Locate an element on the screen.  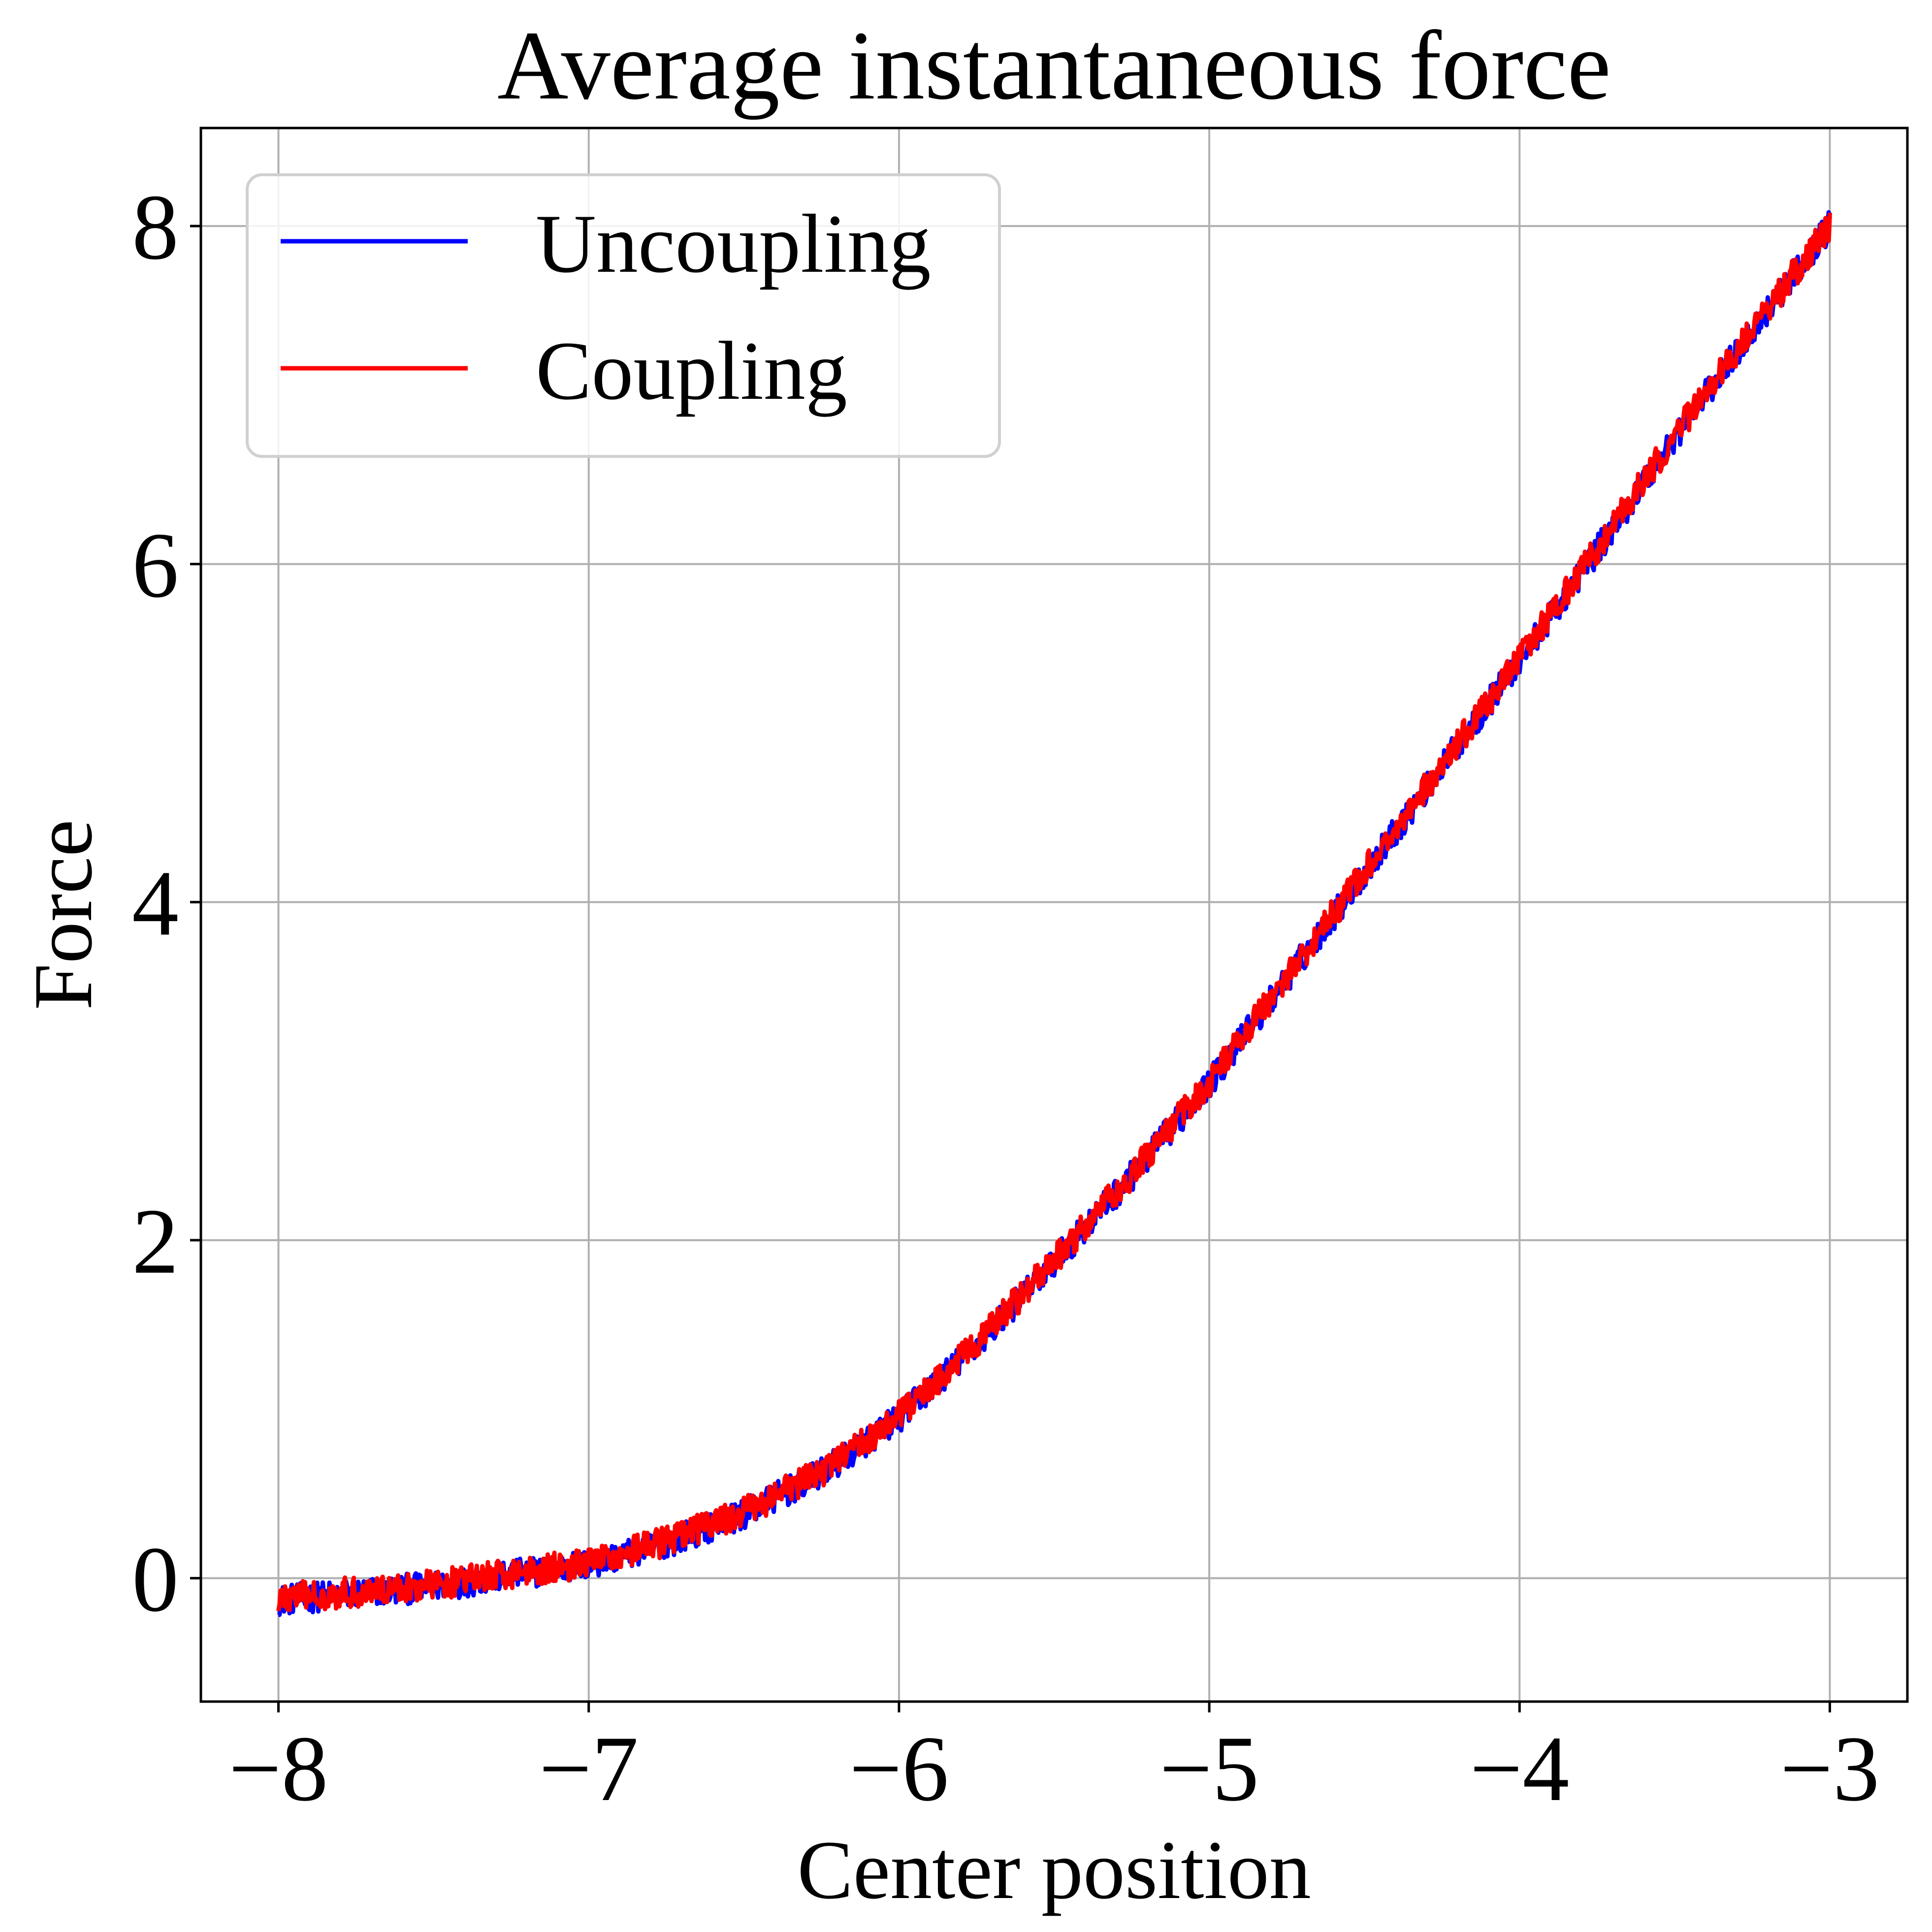
legend-label-uncoupling: Uncoupling is located at coordinates (733, 243).